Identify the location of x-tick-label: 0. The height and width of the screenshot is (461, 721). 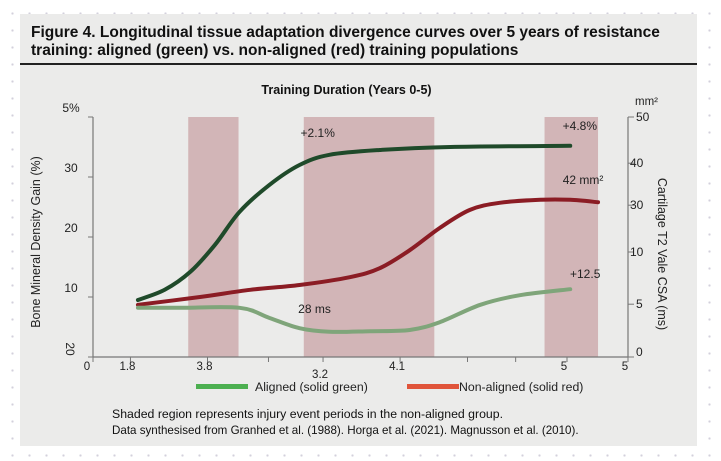
(87, 367).